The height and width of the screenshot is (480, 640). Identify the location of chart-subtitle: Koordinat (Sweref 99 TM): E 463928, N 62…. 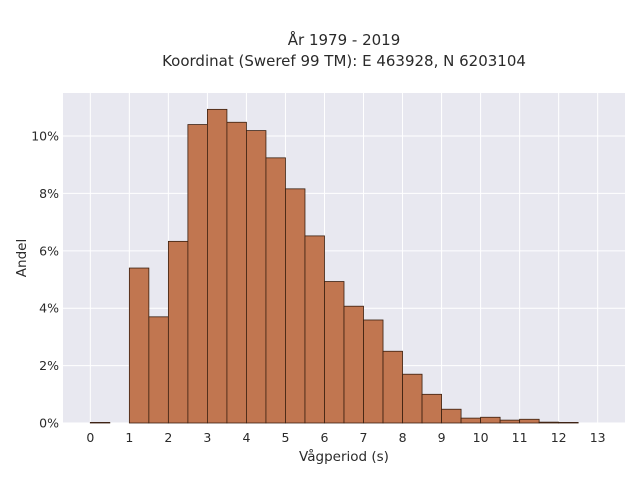
(344, 61).